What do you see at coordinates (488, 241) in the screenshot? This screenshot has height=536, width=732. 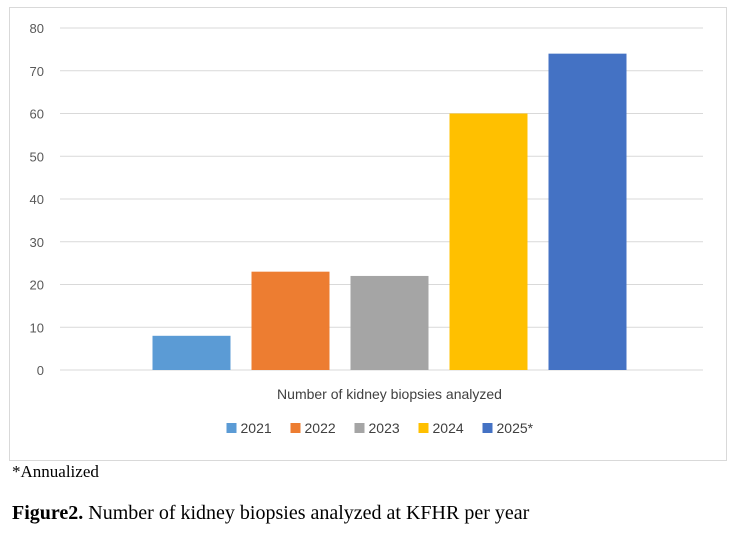 I see `bar-2024` at bounding box center [488, 241].